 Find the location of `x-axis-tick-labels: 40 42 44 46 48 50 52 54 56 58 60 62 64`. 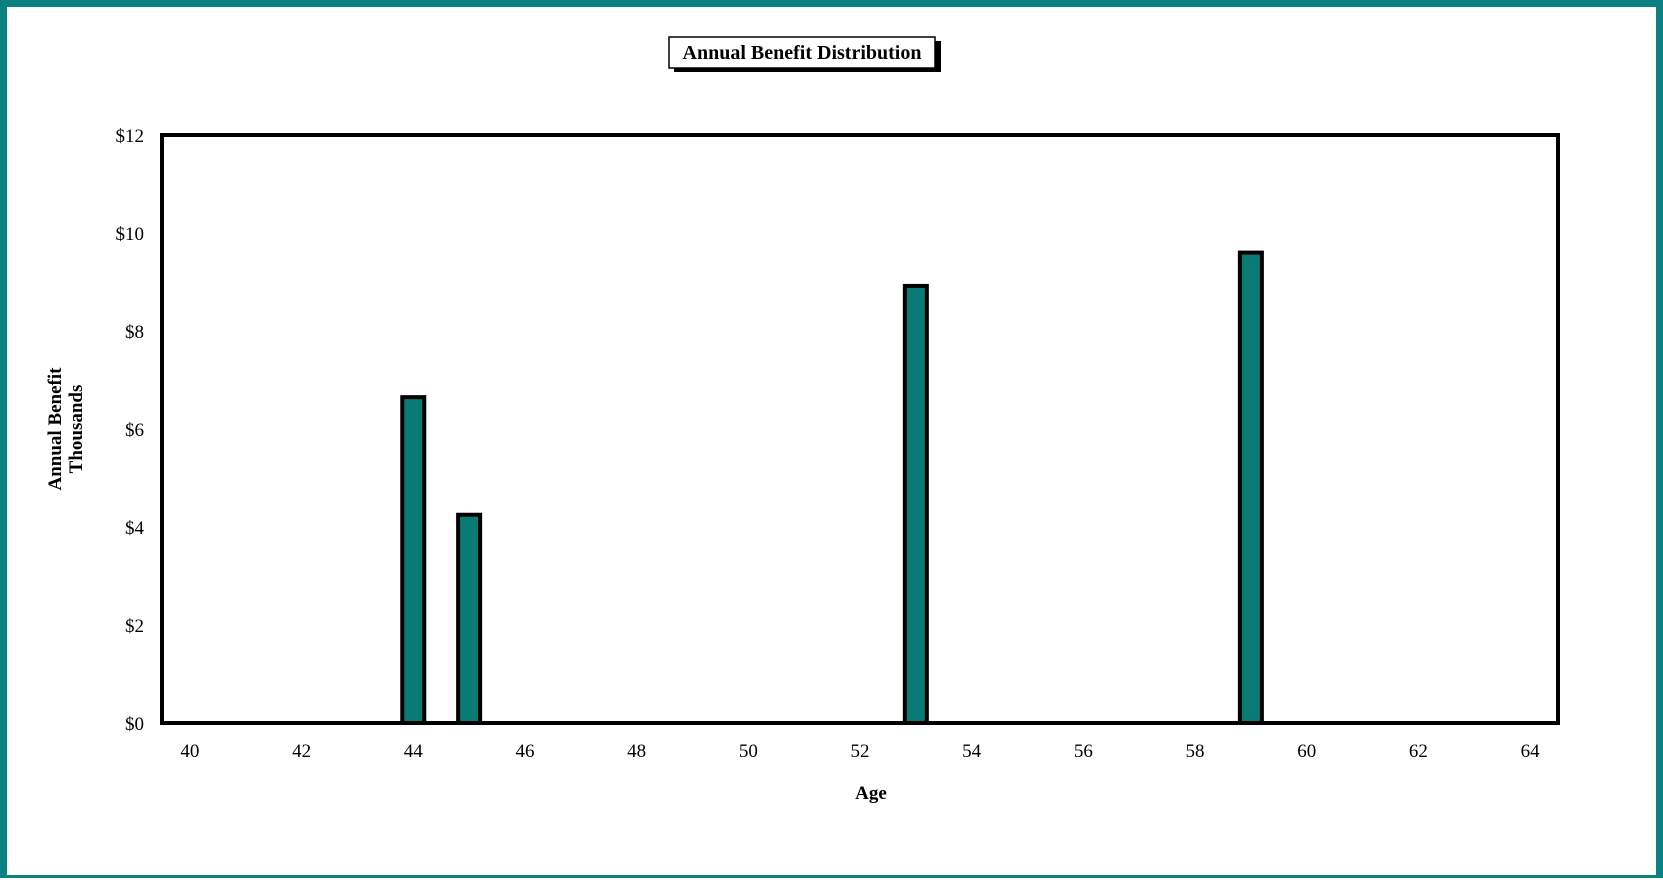

x-axis-tick-labels: 40 42 44 46 48 50 52 54 56 58 60 62 64 is located at coordinates (860, 751).